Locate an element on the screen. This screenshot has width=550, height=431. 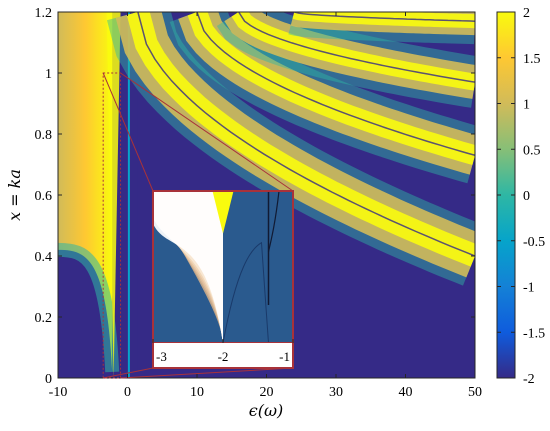
colorbar-tick-label: 0.5 is located at coordinates (532, 150).